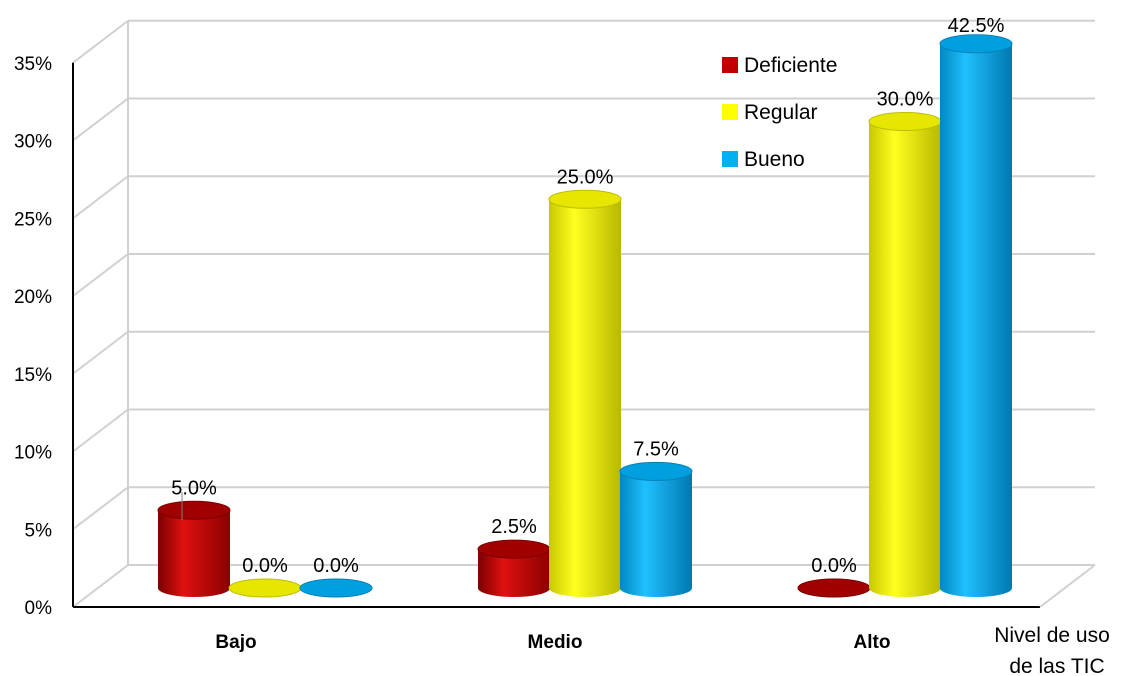  I want to click on floor-edge, so click(1067, 586).